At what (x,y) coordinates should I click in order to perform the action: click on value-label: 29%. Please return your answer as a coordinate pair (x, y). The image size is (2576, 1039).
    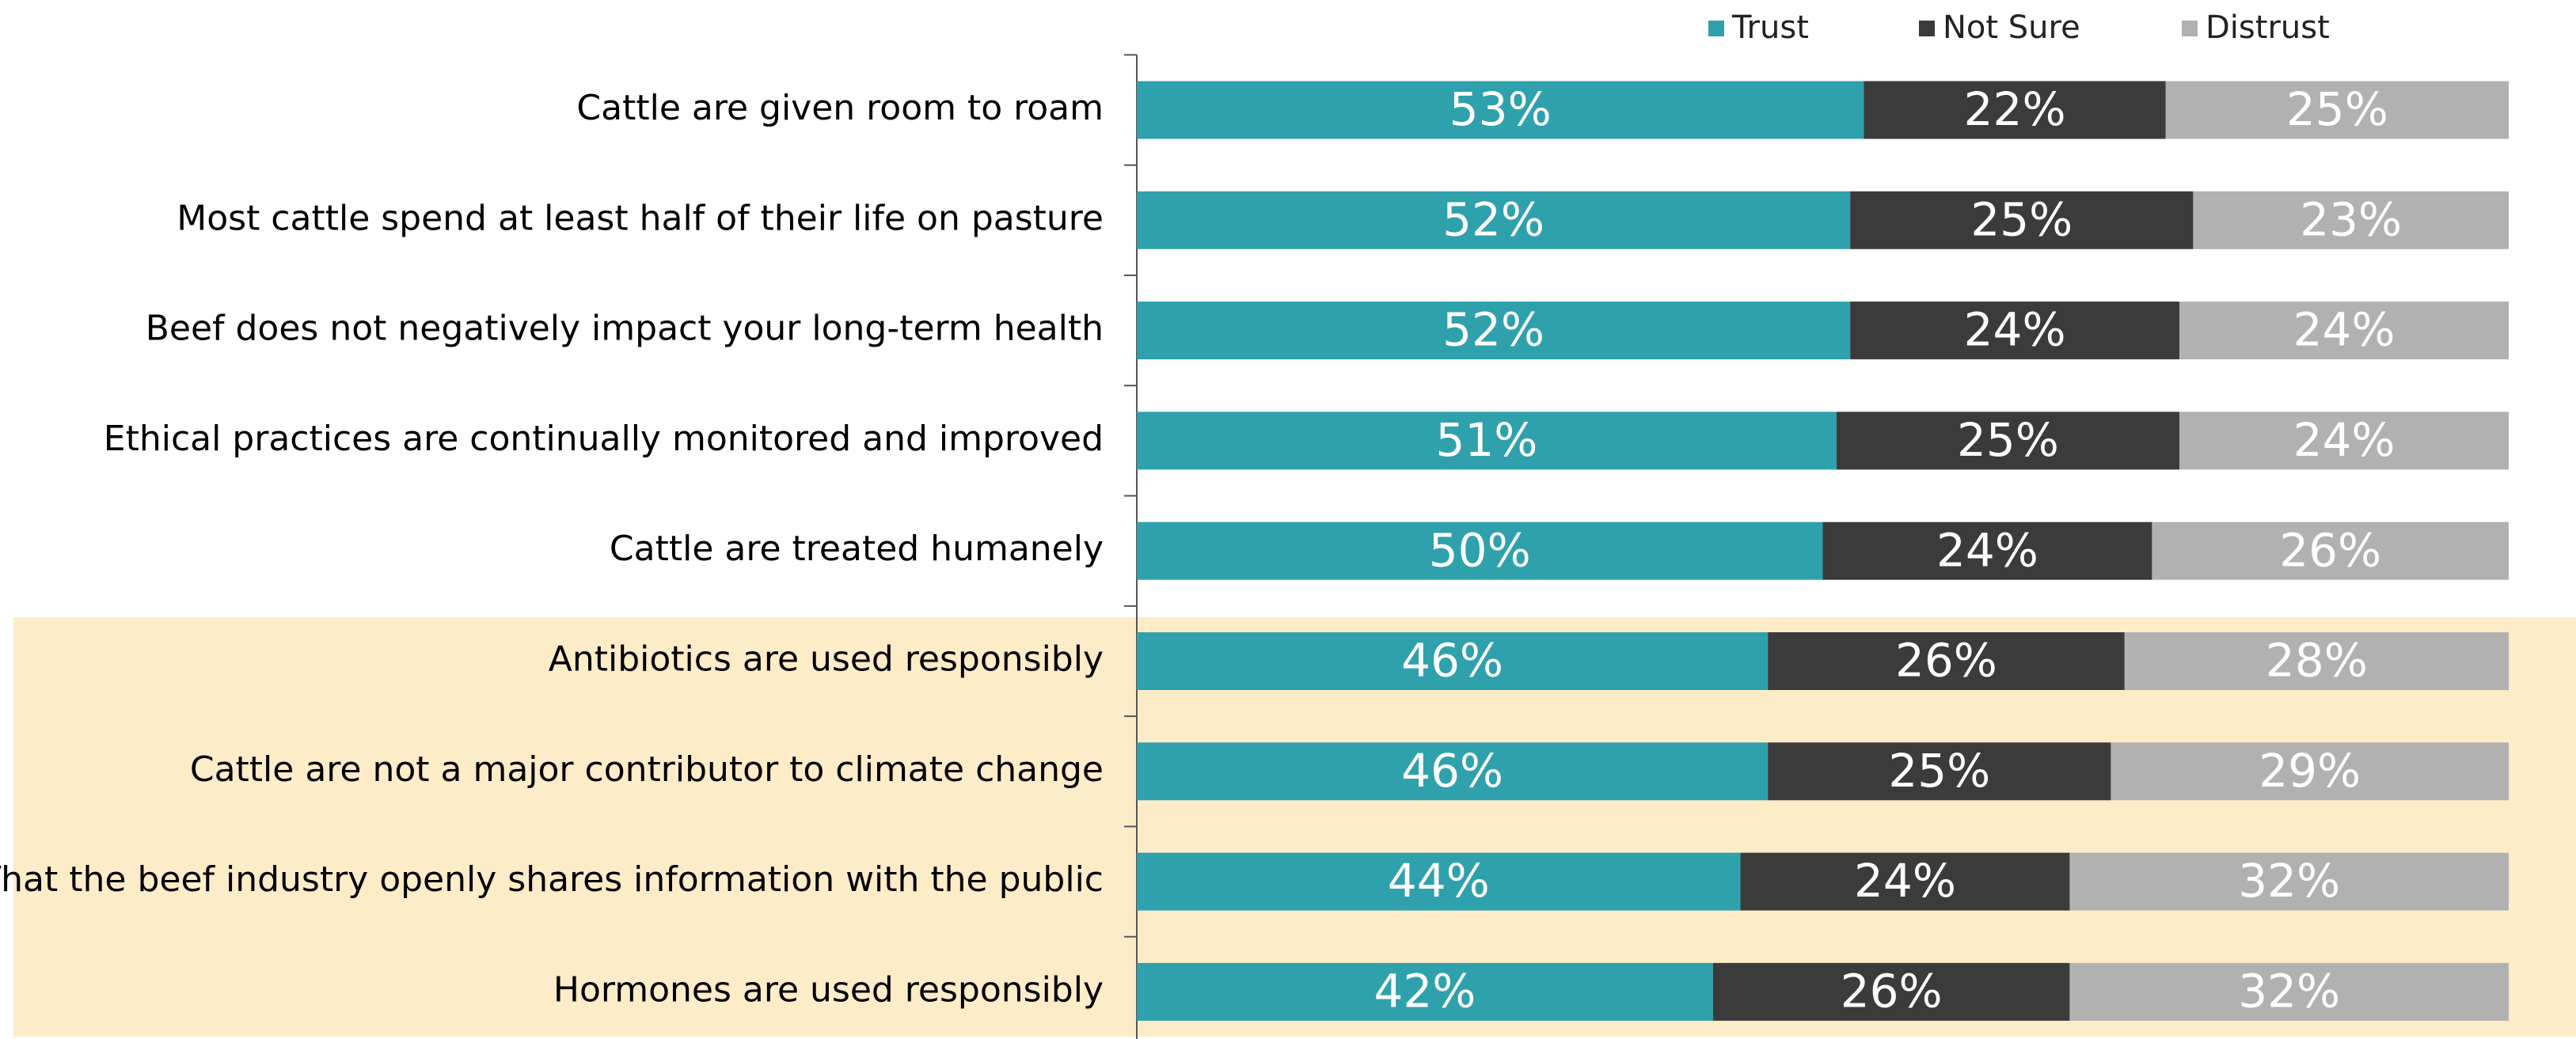
    Looking at the image, I should click on (2310, 771).